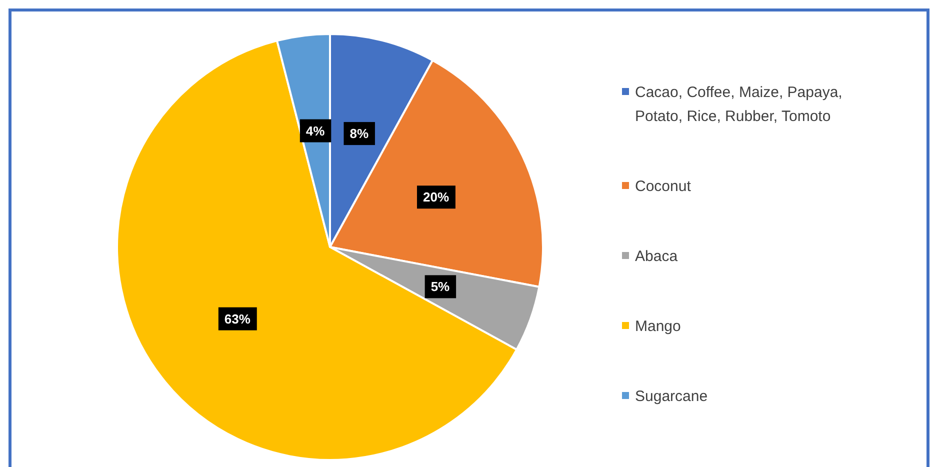 The width and height of the screenshot is (937, 467). Describe the element at coordinates (738, 104) in the screenshot. I see `legend-label: Cacao, Coffee, Maize, Papaya, Potato, Rice, Rubber, Tomoto` at that location.